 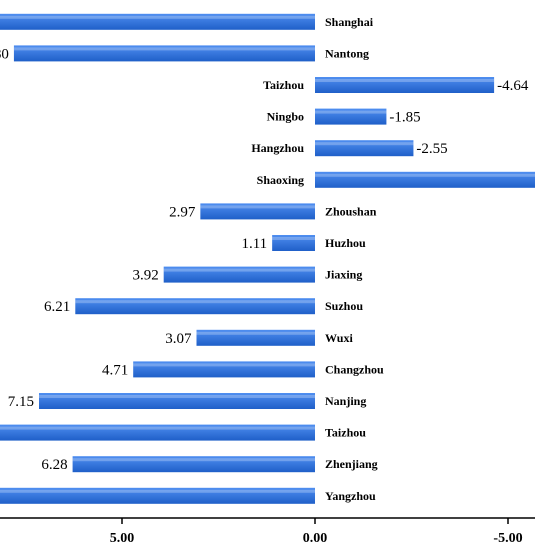 What do you see at coordinates (21, 402) in the screenshot?
I see `value-label: 7.15` at bounding box center [21, 402].